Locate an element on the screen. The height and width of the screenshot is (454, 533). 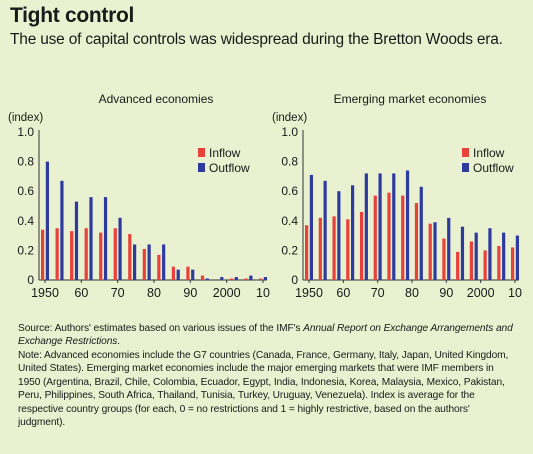
advanced-ytick-label: 0.4 is located at coordinates (25, 221).